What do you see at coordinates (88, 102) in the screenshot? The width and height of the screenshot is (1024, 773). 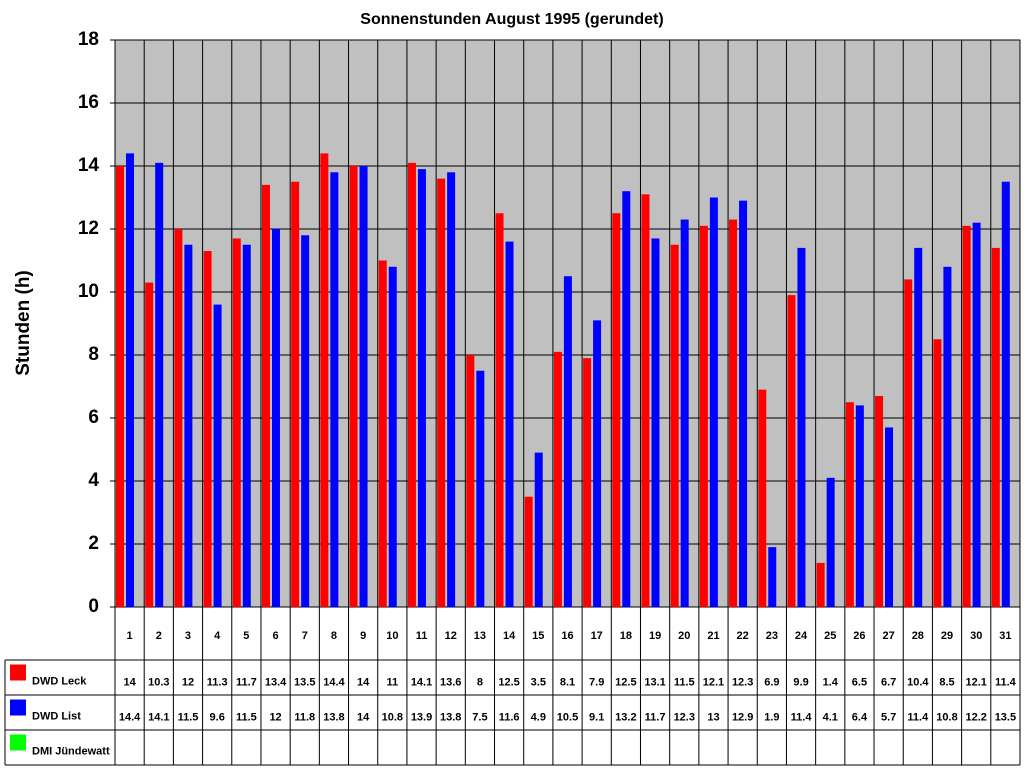 I see `y-tick-label: 16` at bounding box center [88, 102].